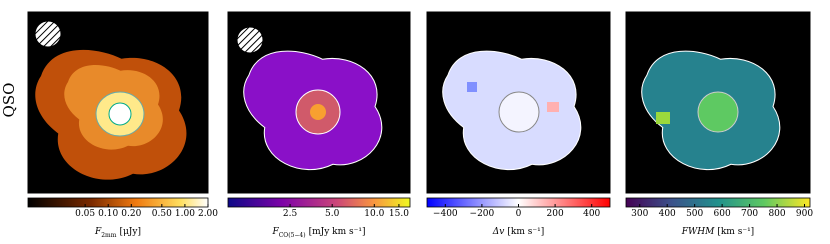  Describe the element at coordinates (749, 214) in the screenshot. I see `colorbar-tick-label: 700` at that location.